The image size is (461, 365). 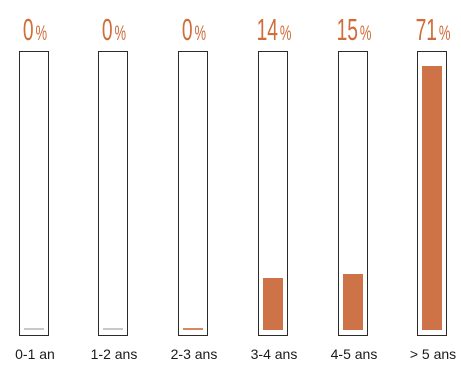 I want to click on category-label: 1-2 ans, so click(x=114, y=354).